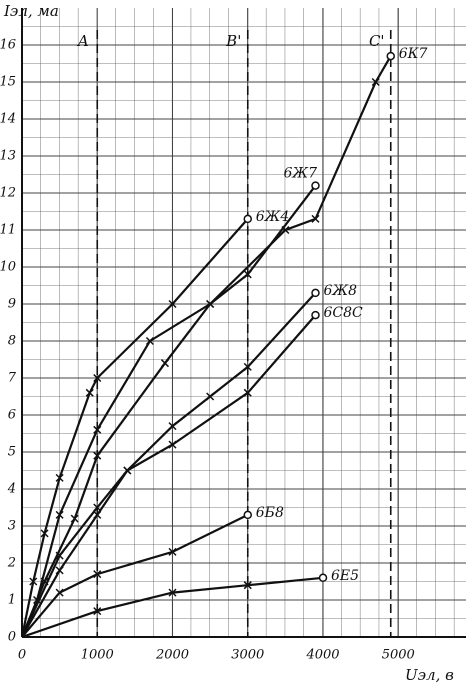  I want to click on x-axis-label: Uэл, в, so click(429, 675).